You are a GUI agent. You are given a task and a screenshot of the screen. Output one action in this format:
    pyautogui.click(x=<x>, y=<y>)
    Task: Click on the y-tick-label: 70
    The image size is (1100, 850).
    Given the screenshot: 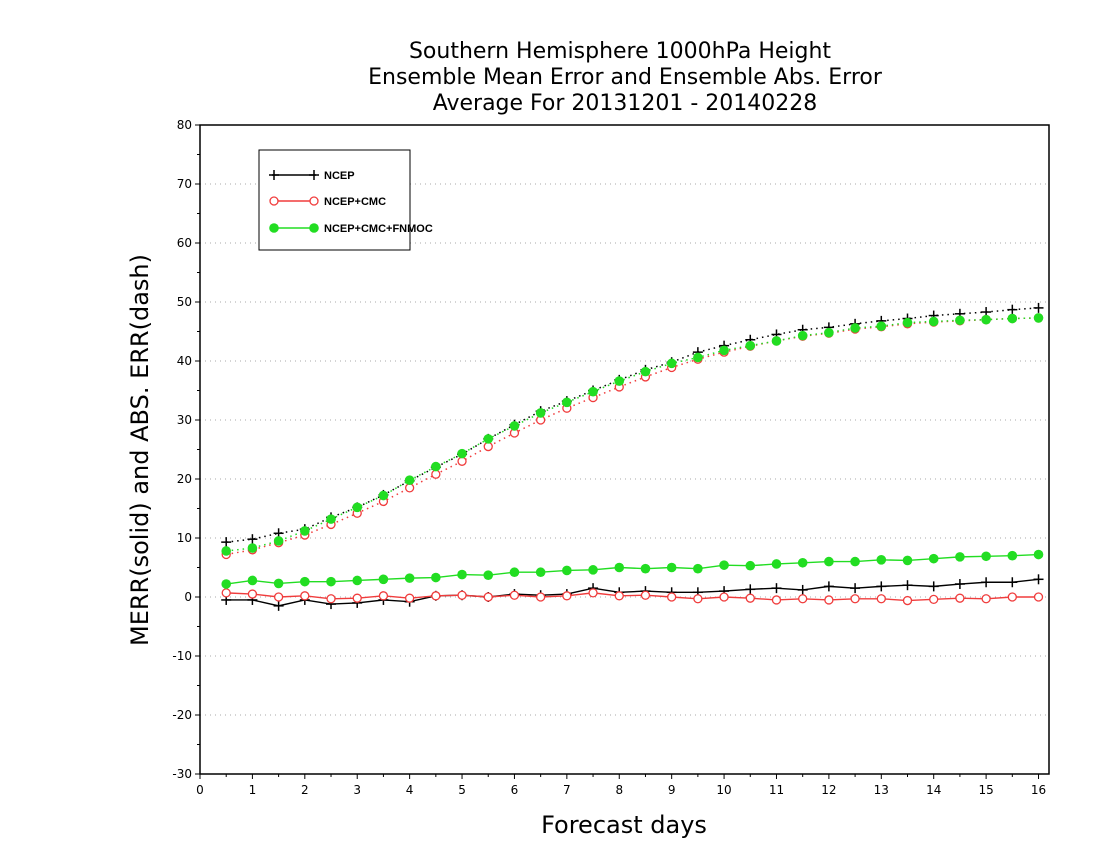 What is the action you would take?
    pyautogui.click(x=184, y=184)
    